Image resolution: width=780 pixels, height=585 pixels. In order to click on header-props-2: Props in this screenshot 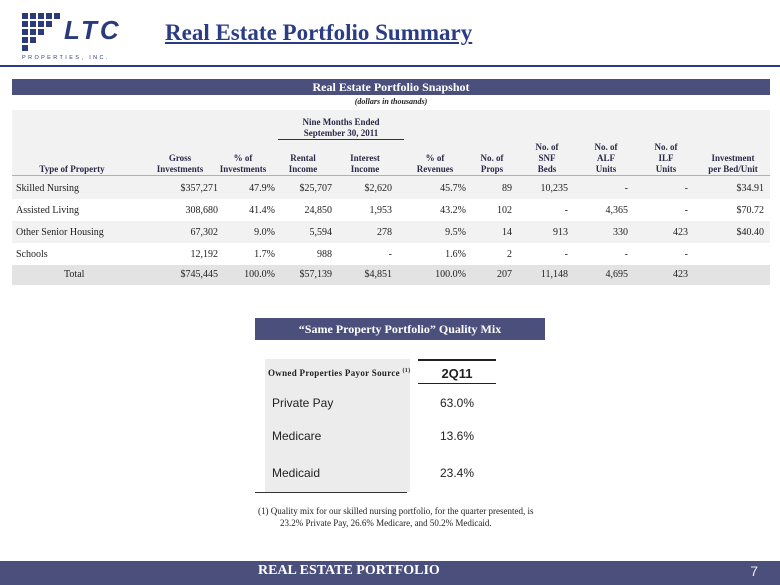, I will do `click(492, 169)`.